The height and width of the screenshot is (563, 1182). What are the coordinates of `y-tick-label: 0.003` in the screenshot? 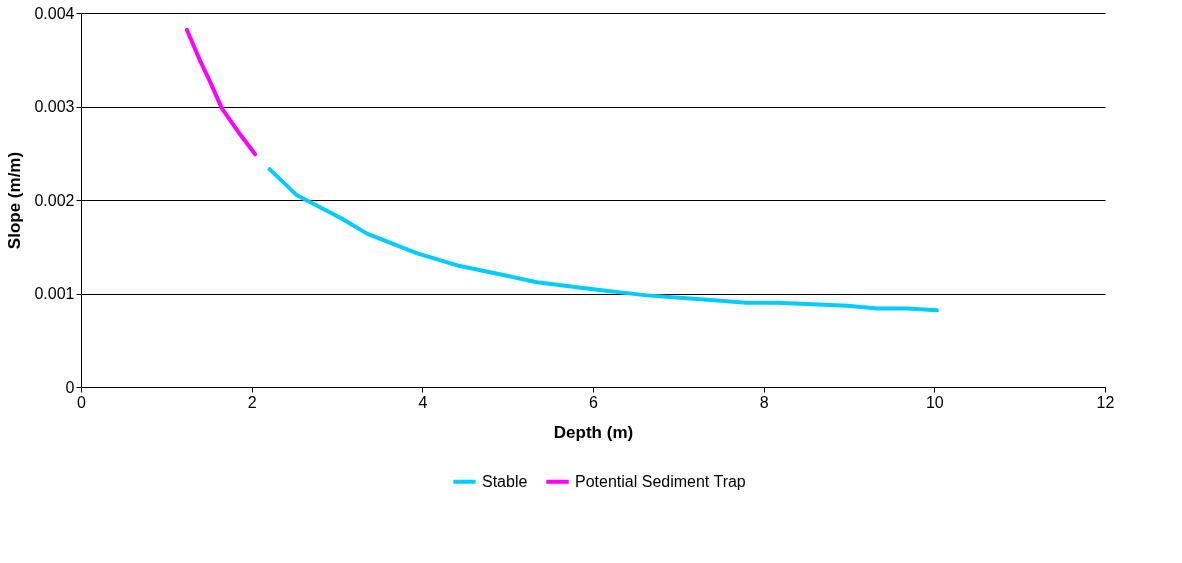 It's located at (54, 106).